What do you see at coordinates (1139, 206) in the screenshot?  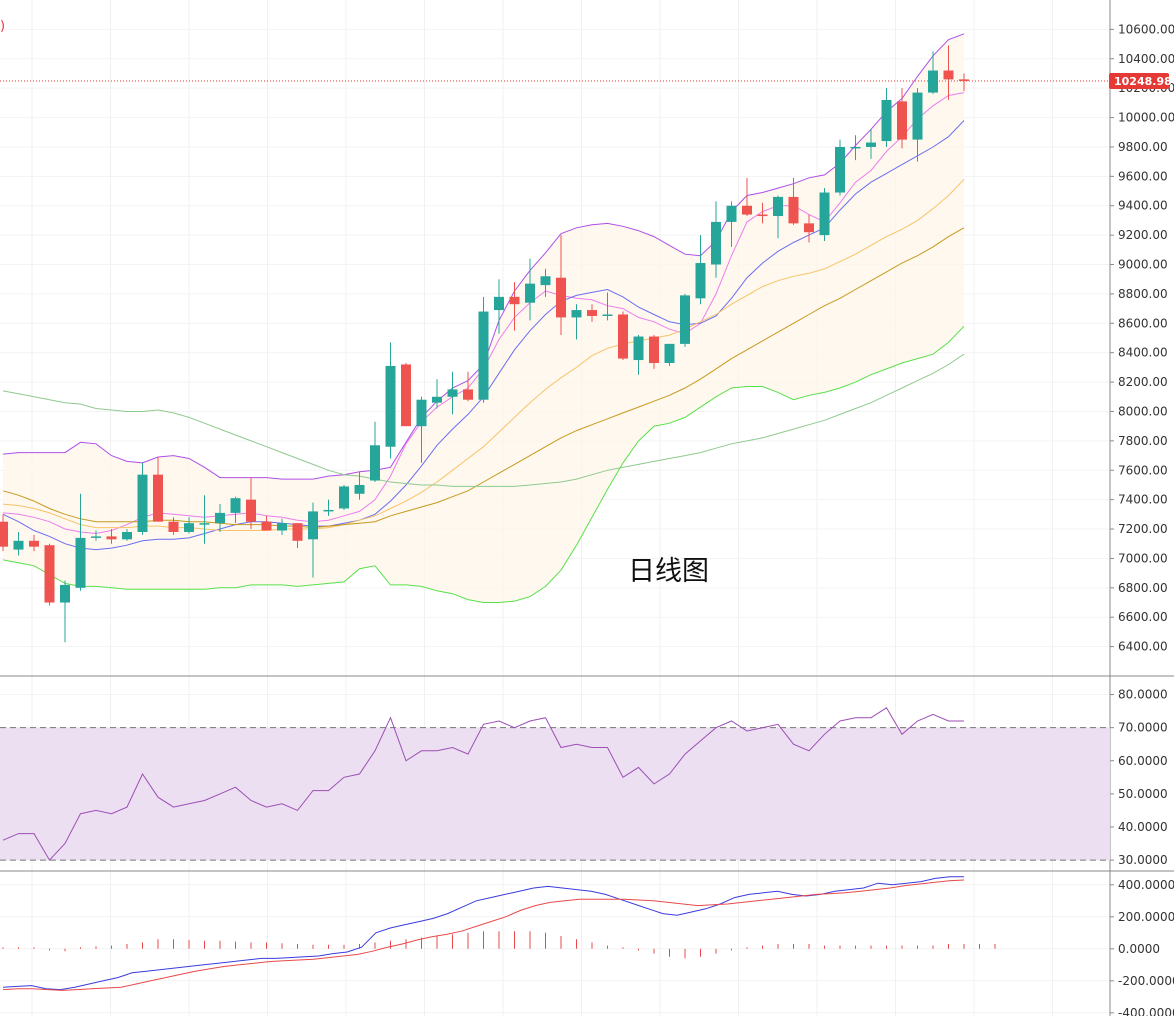 I see `axis-tick: 9400.00` at bounding box center [1139, 206].